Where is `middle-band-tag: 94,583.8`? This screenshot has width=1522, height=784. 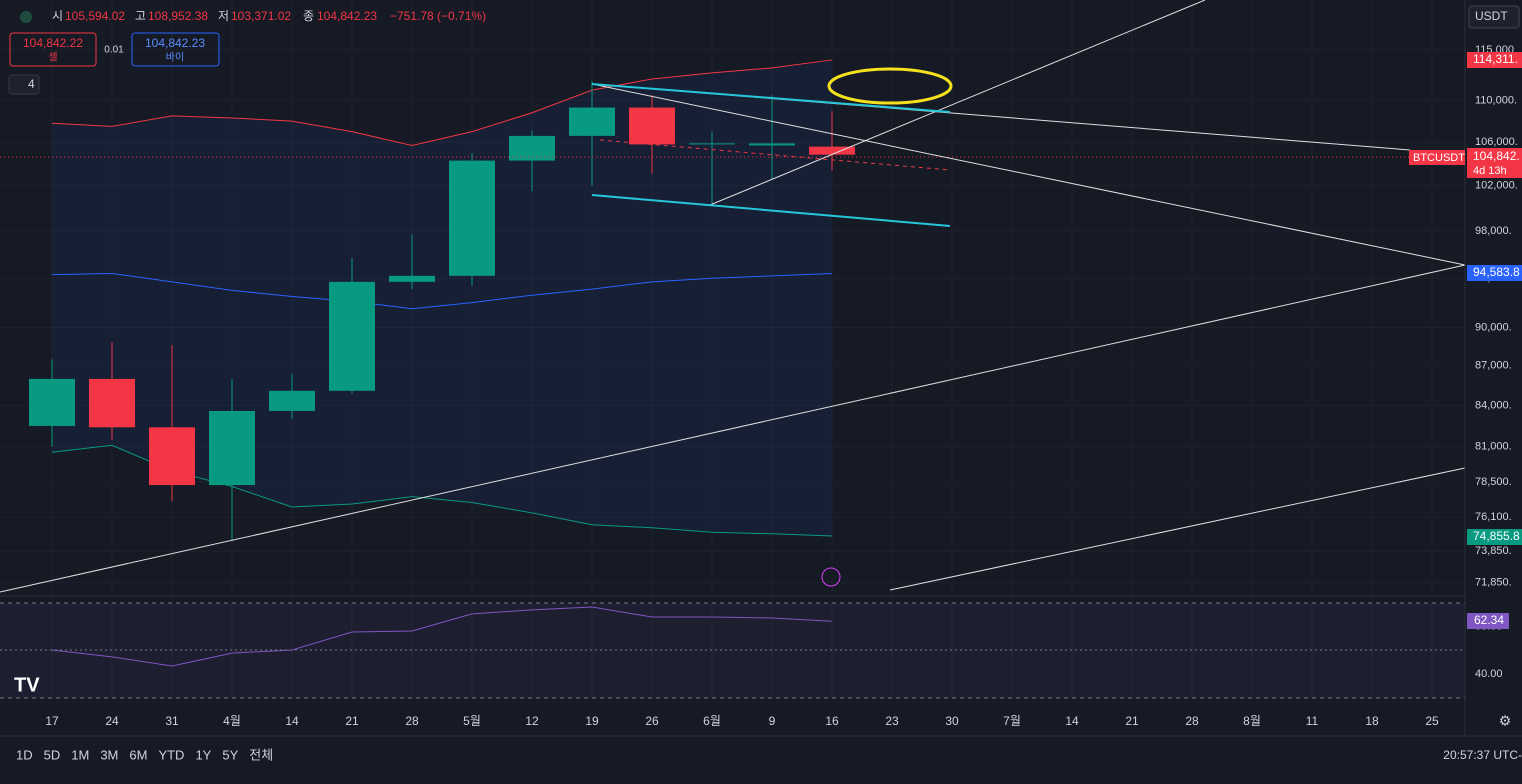 middle-band-tag: 94,583.8 is located at coordinates (1496, 272).